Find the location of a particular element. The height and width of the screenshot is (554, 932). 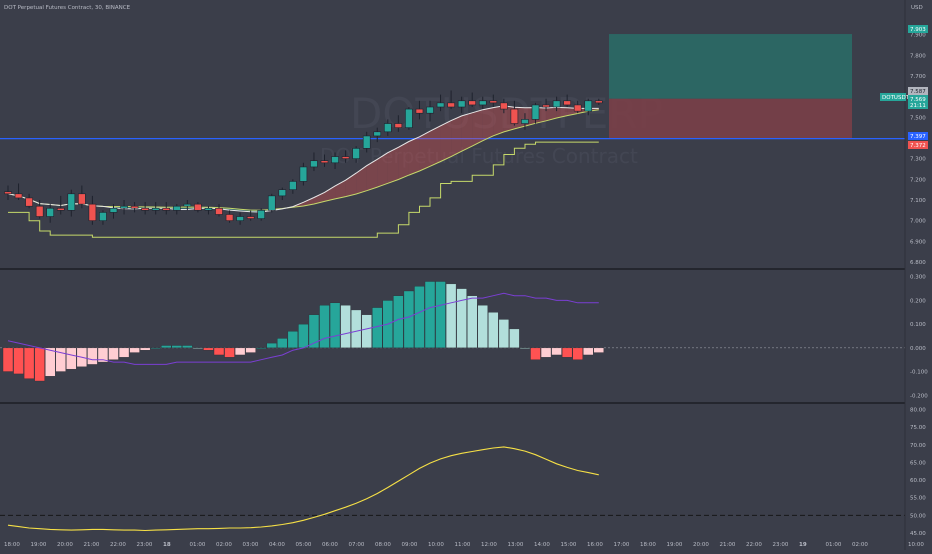

entry-line-badge: 7.397 is located at coordinates (918, 136).